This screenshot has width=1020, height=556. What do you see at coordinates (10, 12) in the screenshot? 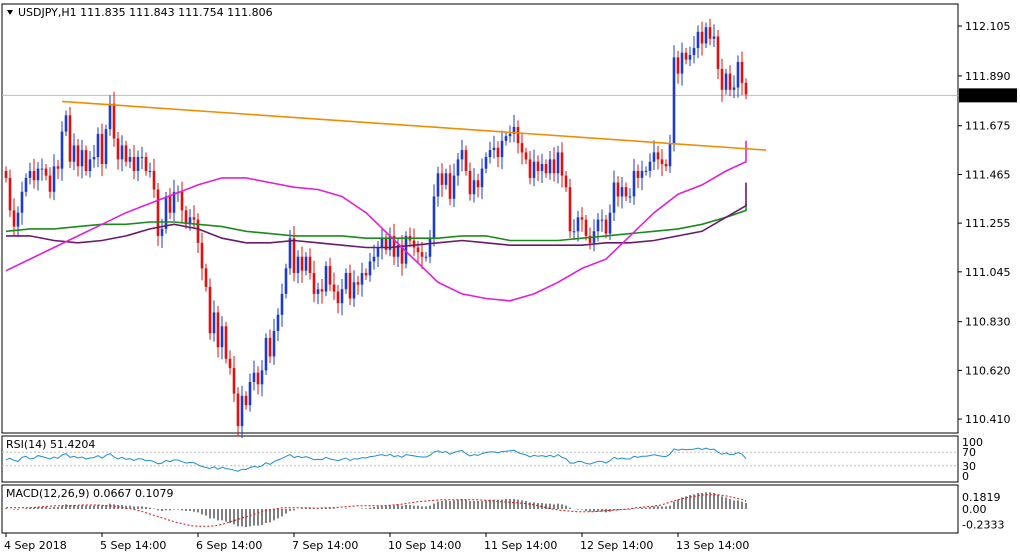
I see `collapse-triangle-icon` at bounding box center [10, 12].